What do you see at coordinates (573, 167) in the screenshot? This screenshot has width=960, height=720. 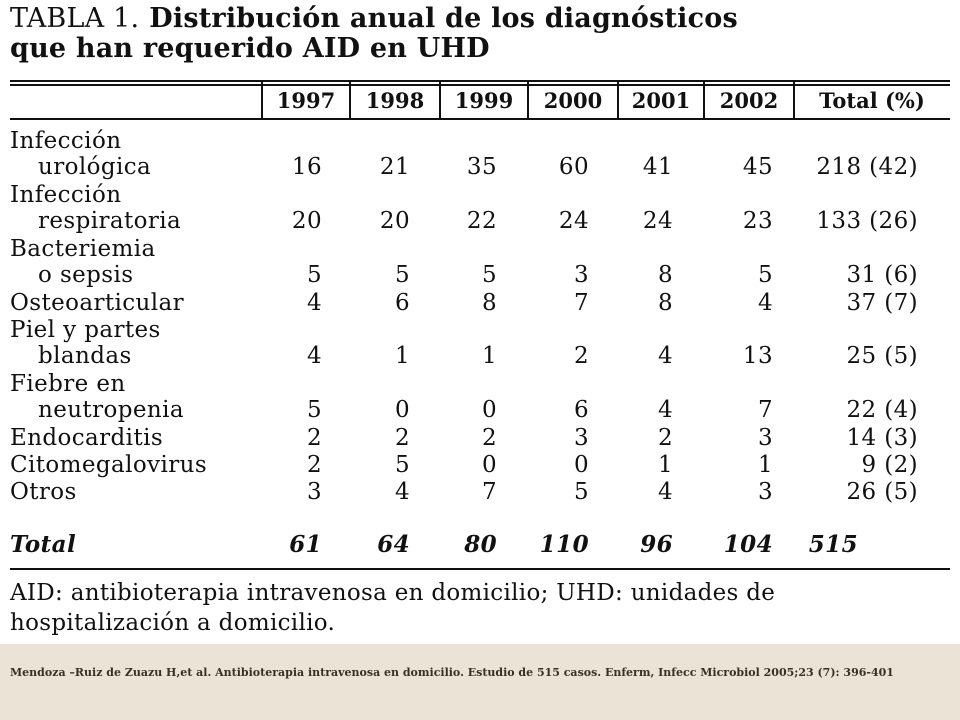 I see `table-cell: 60` at bounding box center [573, 167].